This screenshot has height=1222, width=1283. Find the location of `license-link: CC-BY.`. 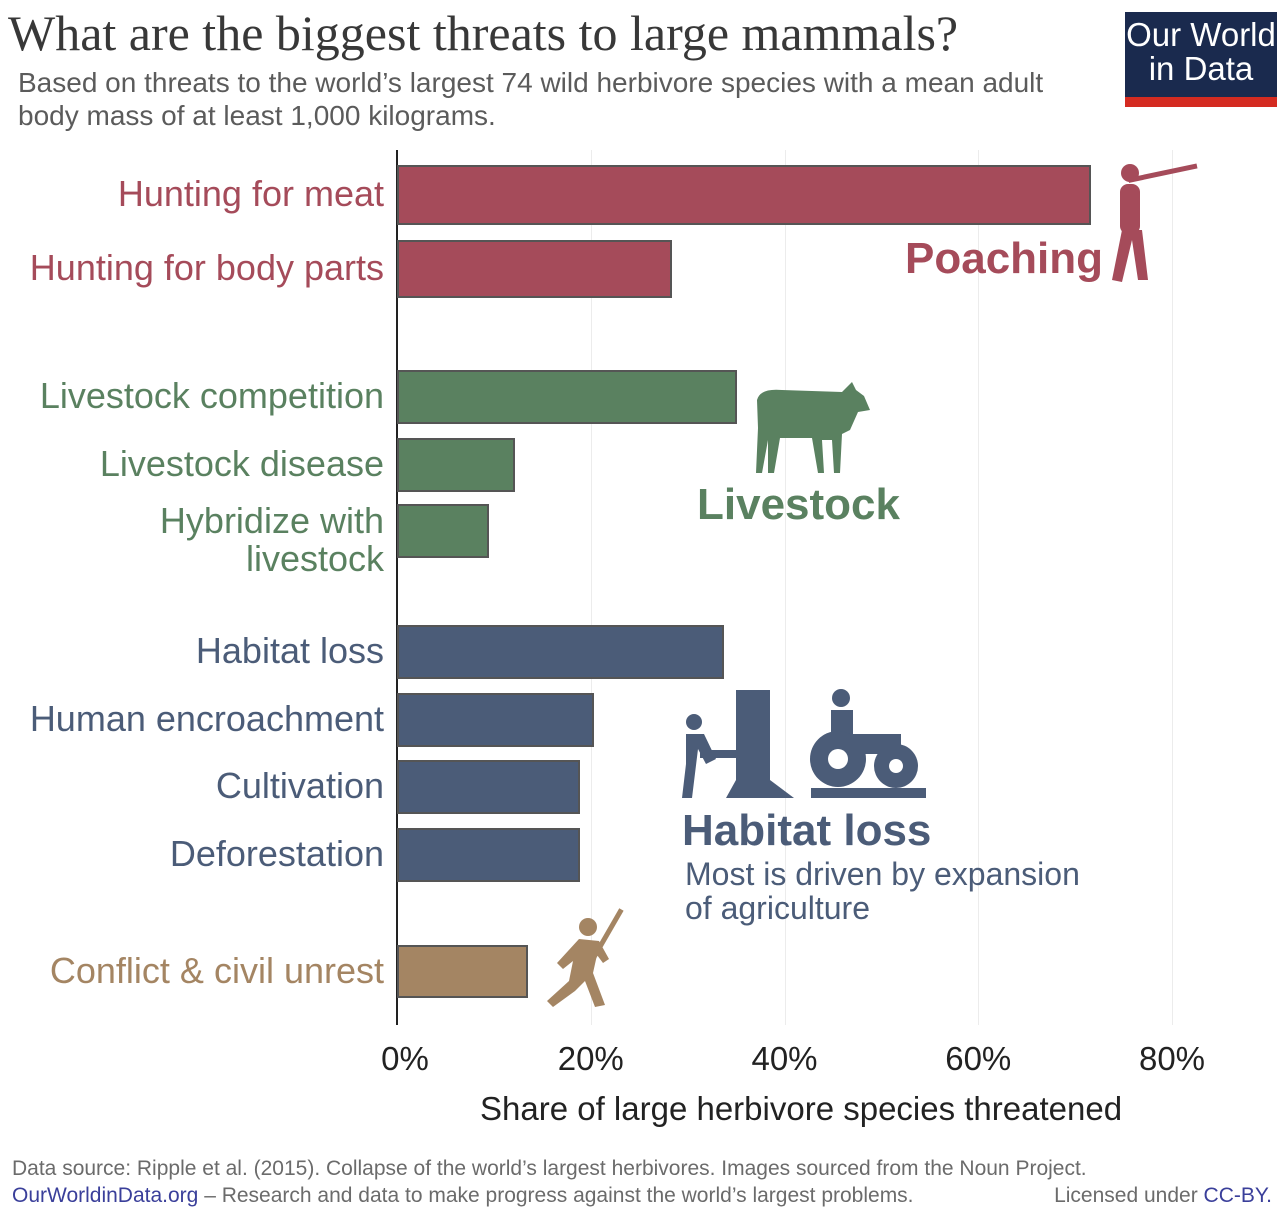

license-link: CC-BY. is located at coordinates (1237, 1195).